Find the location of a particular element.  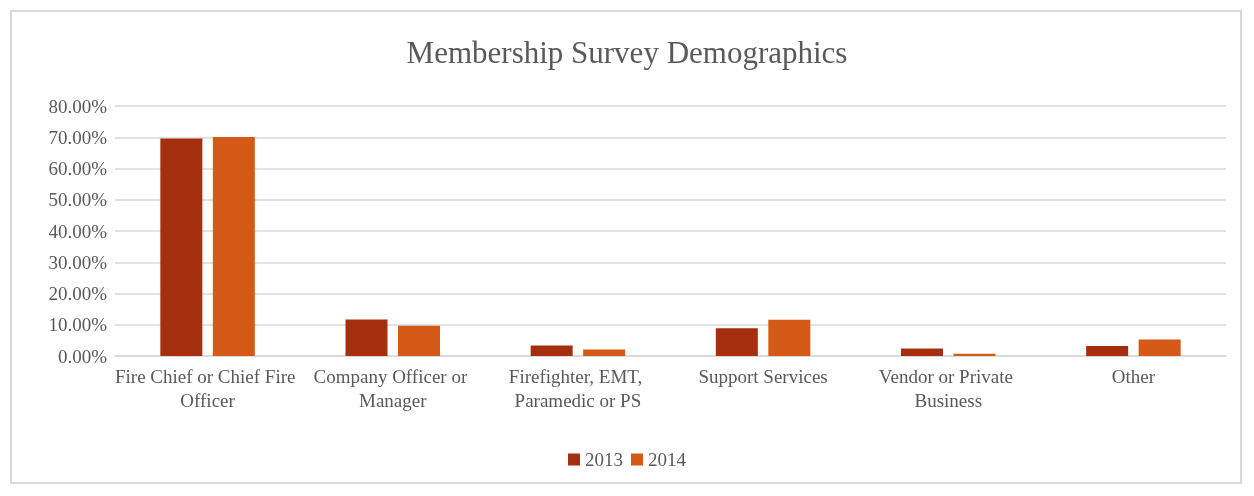

x-tick-label: Firefighter, EMT, Paramedic or PS is located at coordinates (578, 388).